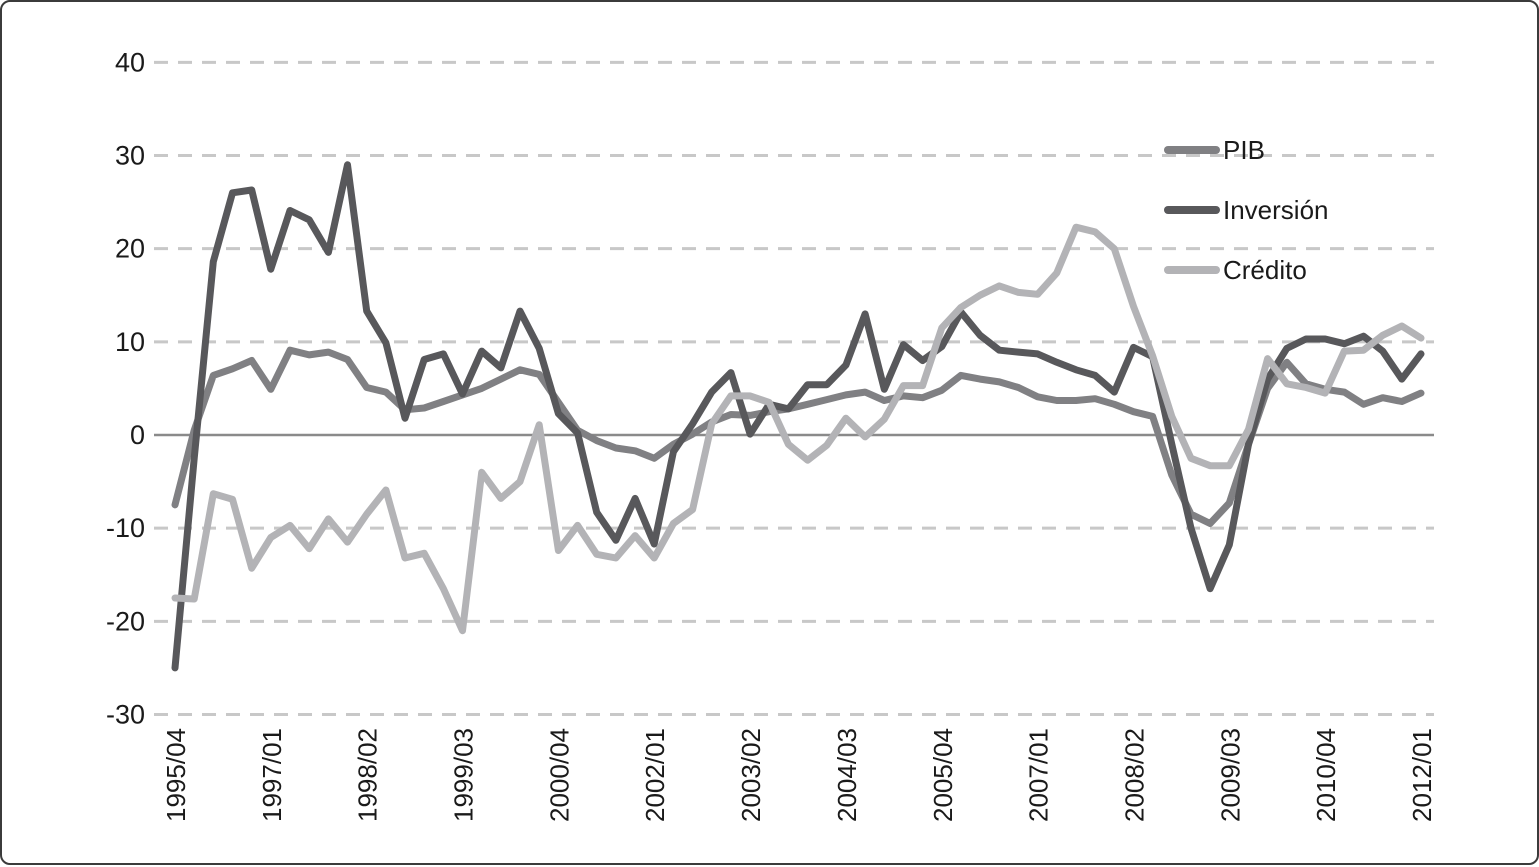 The width and height of the screenshot is (1539, 867). I want to click on y-tick-label-0: 0, so click(137, 435).